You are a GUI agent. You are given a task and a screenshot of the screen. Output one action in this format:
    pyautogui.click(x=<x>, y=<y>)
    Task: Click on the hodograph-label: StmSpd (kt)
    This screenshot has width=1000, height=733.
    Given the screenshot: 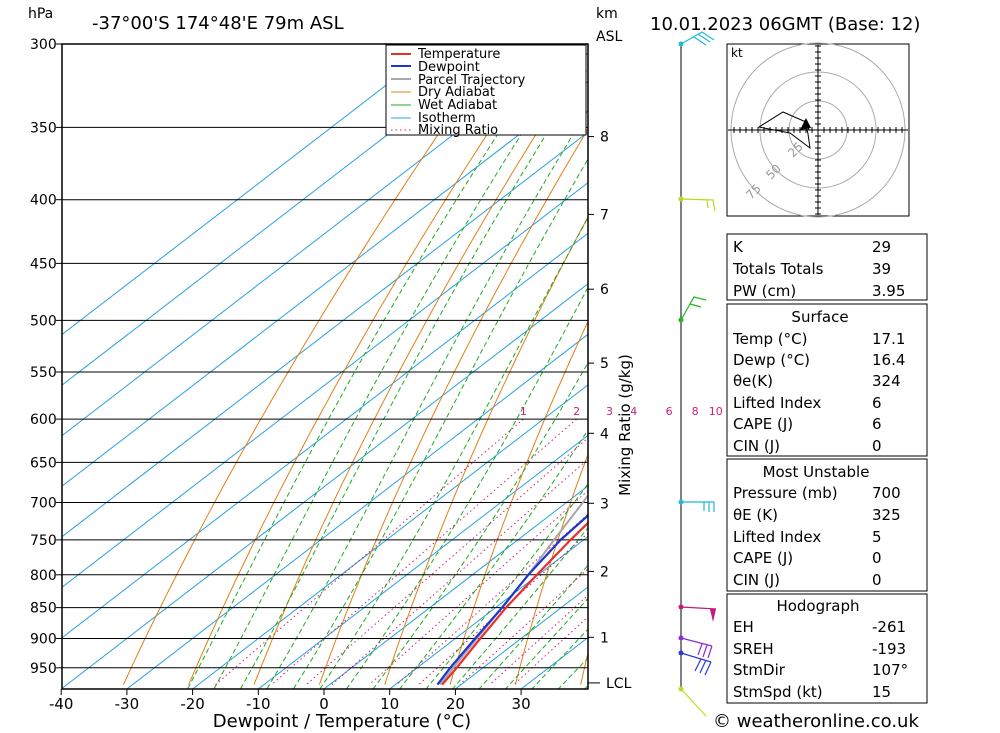 What is the action you would take?
    pyautogui.click(x=778, y=692)
    